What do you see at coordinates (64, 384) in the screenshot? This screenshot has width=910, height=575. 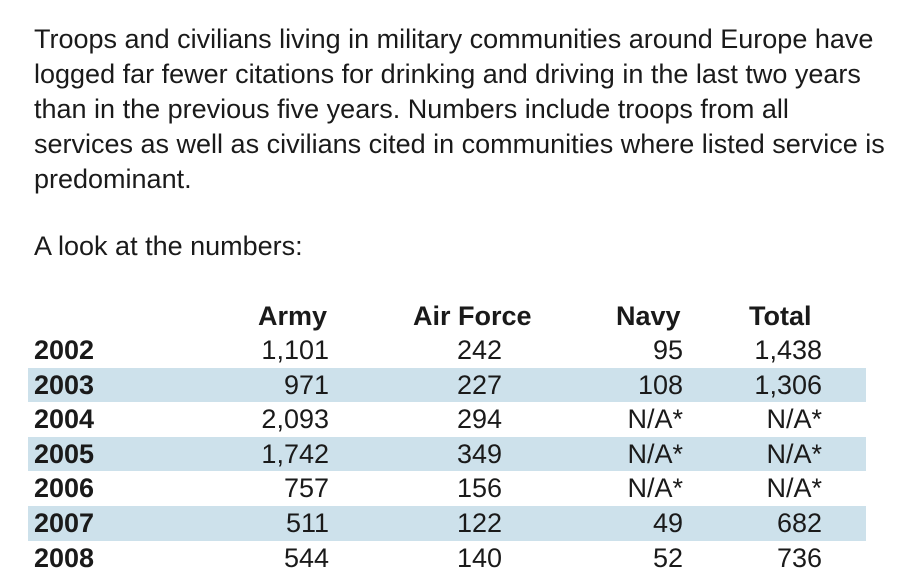 I see `year-cell: 2003` at bounding box center [64, 384].